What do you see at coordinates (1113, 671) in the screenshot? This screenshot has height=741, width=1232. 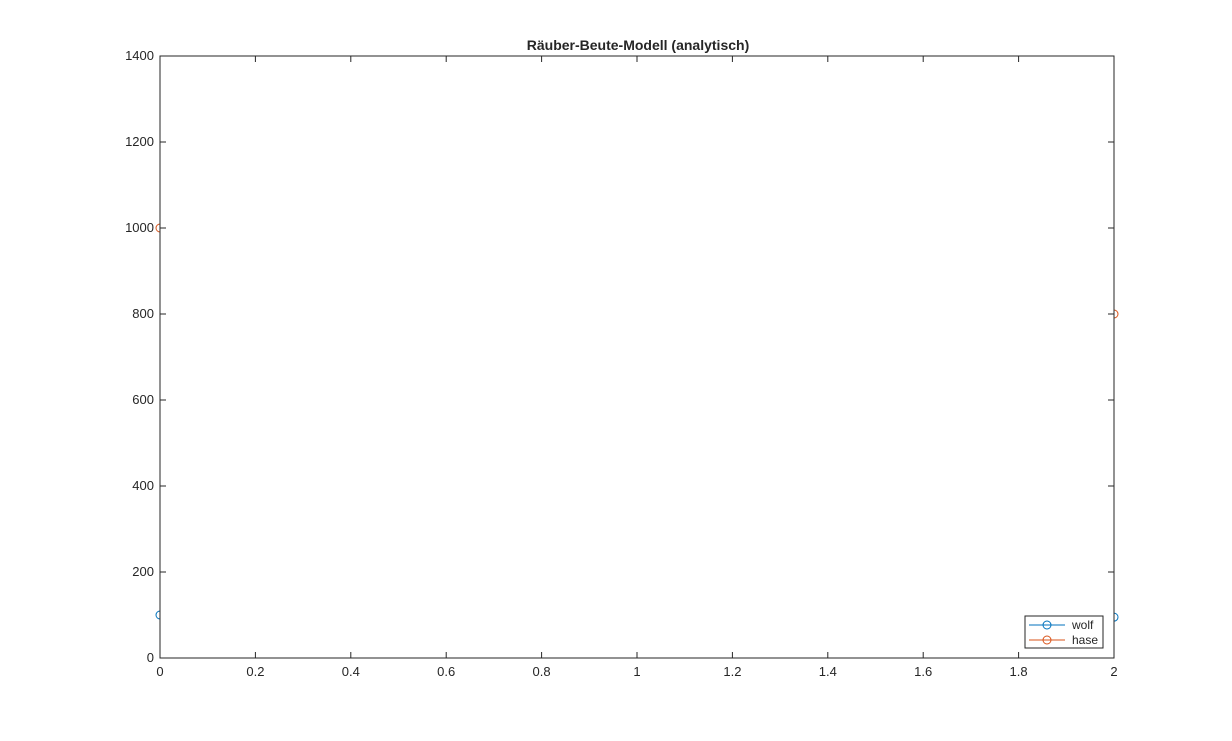 I see `x-tick-label: 2` at bounding box center [1113, 671].